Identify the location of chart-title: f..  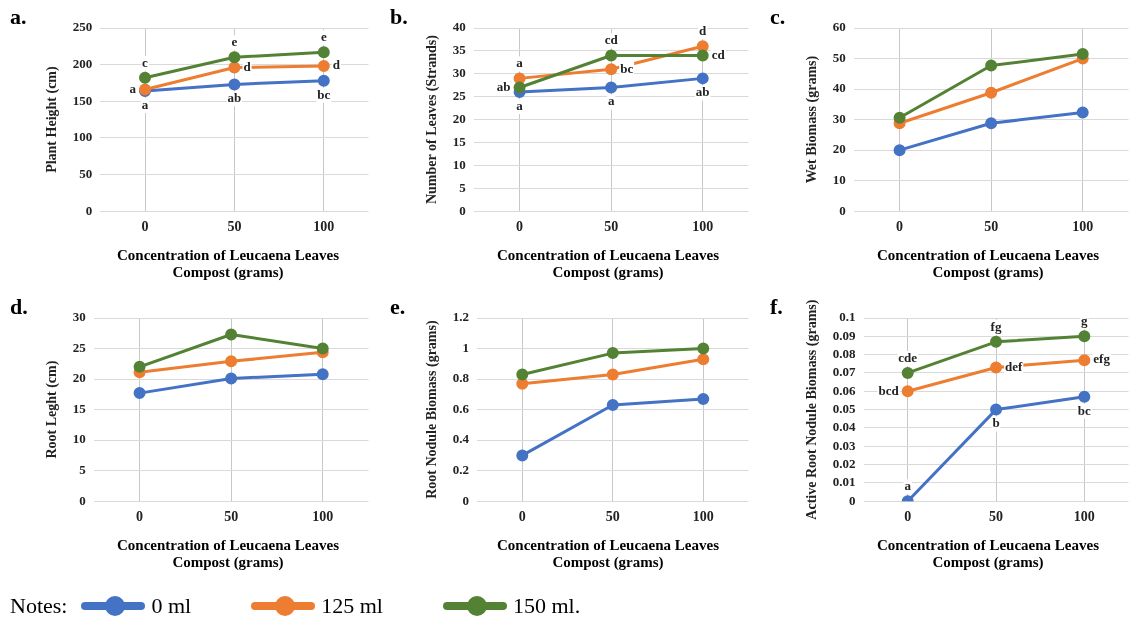
(776, 307).